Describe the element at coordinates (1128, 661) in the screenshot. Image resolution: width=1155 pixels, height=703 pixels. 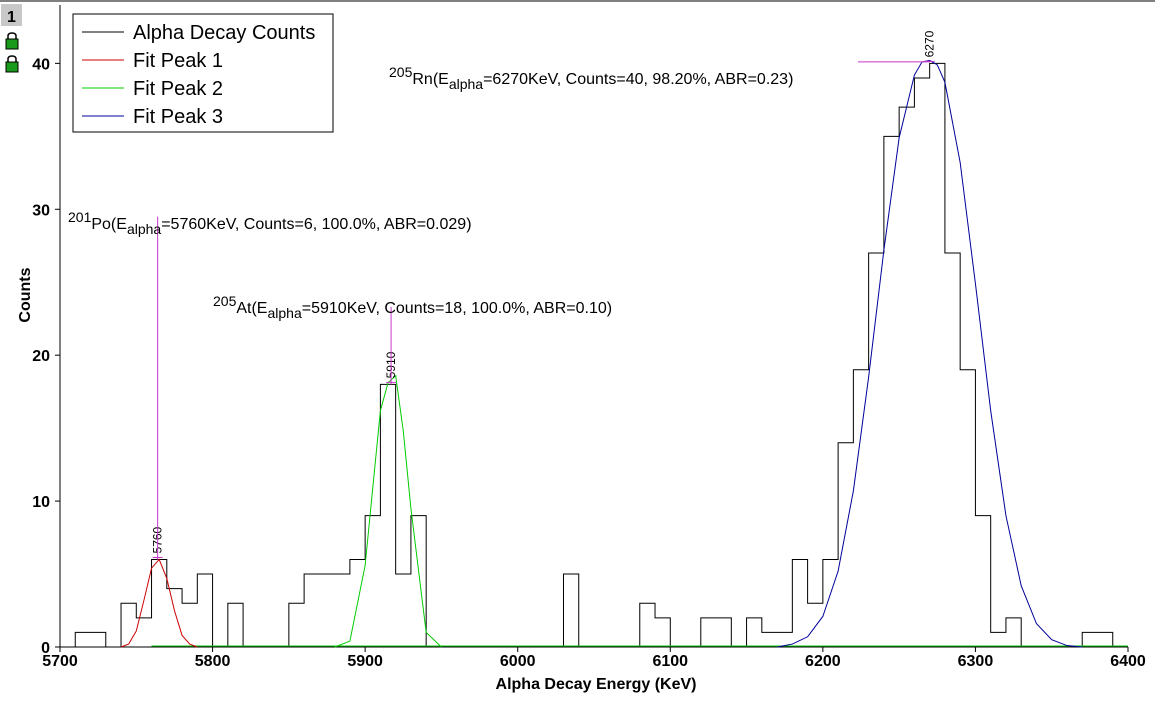
I see `x-tick-label: 6400` at that location.